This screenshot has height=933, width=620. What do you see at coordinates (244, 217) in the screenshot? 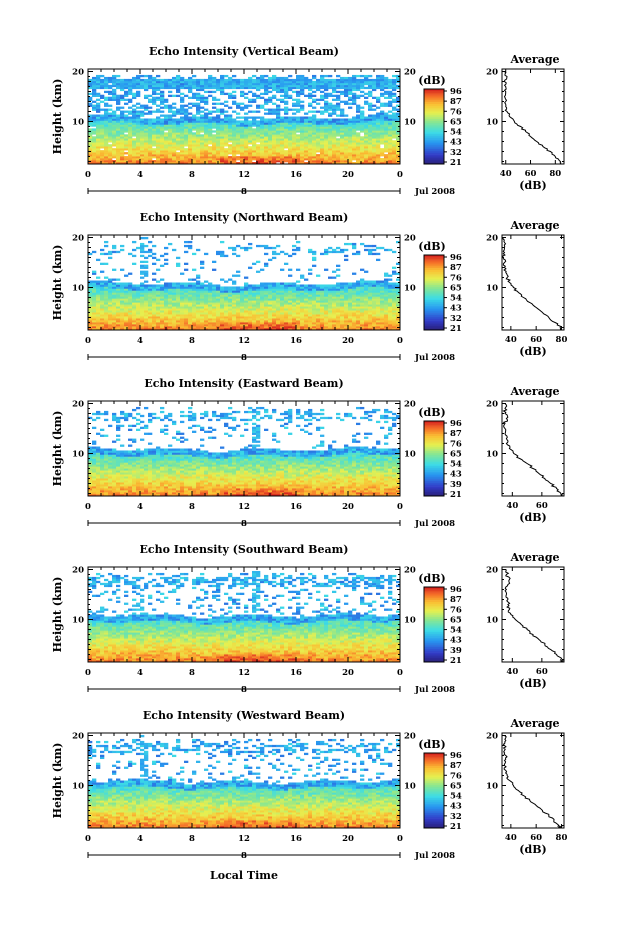
I see `panel-title: Echo Intensity (Northward Beam)` at bounding box center [244, 217].